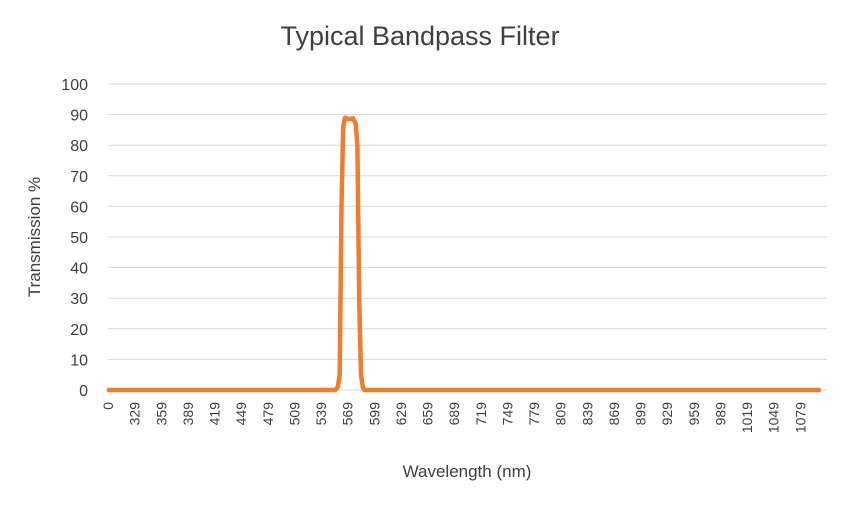 This screenshot has width=850, height=511. Describe the element at coordinates (694, 414) in the screenshot. I see `x-tick-label: 959` at that location.